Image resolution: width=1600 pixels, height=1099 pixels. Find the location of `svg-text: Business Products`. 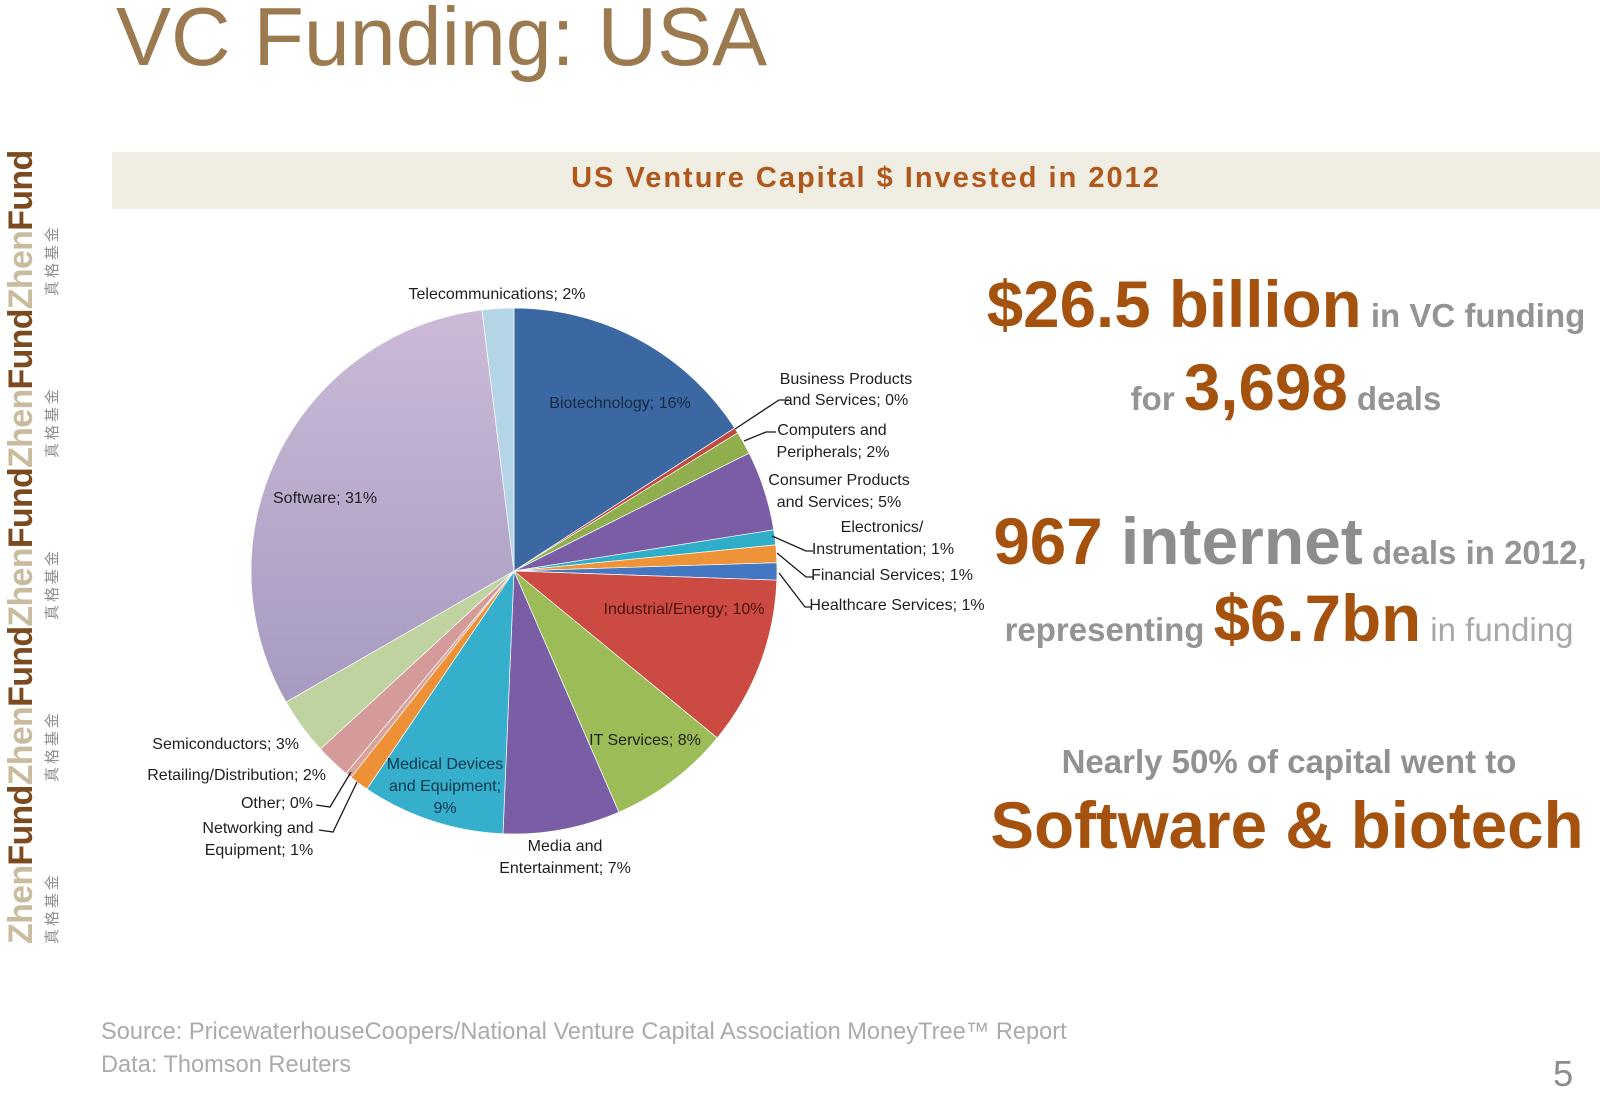

svg-text: Business Products is located at coordinates (846, 379).